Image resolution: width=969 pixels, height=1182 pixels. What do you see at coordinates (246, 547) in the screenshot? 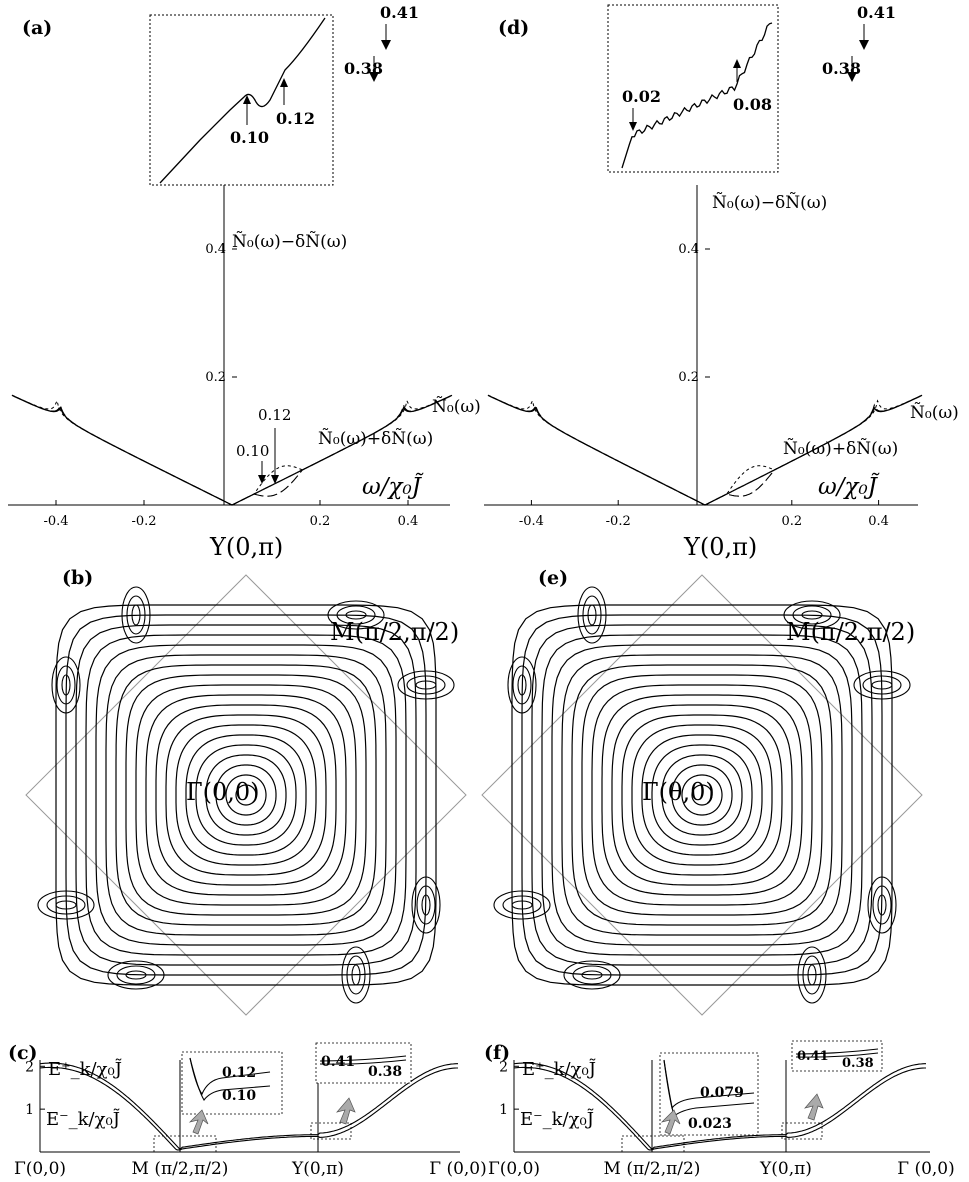
I see `point-label-b-y: Y(0,π)` at bounding box center [246, 547].